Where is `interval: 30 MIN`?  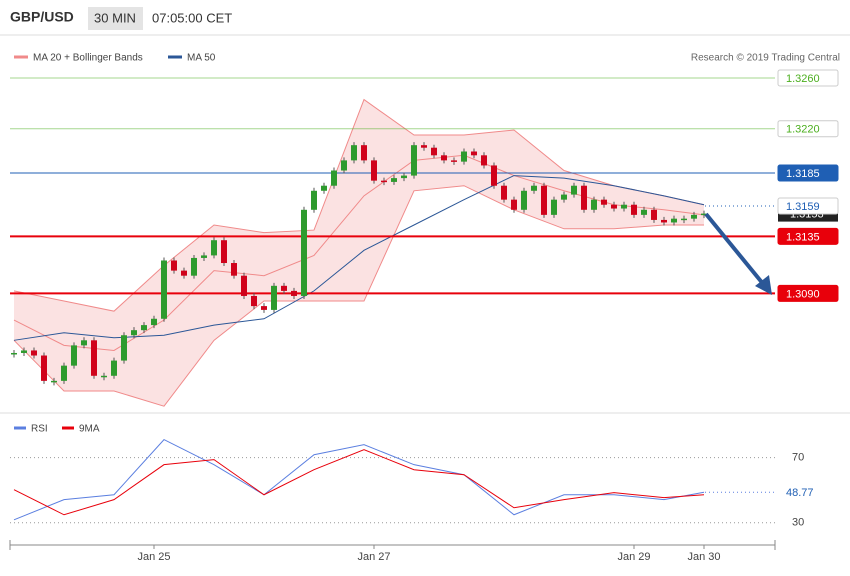 interval: 30 MIN is located at coordinates (115, 17).